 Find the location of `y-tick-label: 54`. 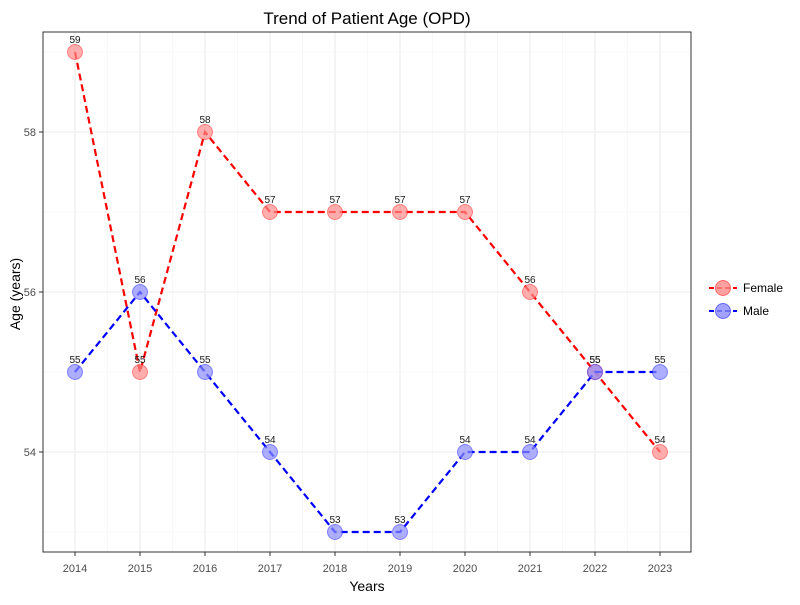

y-tick-label: 54 is located at coordinates (30, 453).